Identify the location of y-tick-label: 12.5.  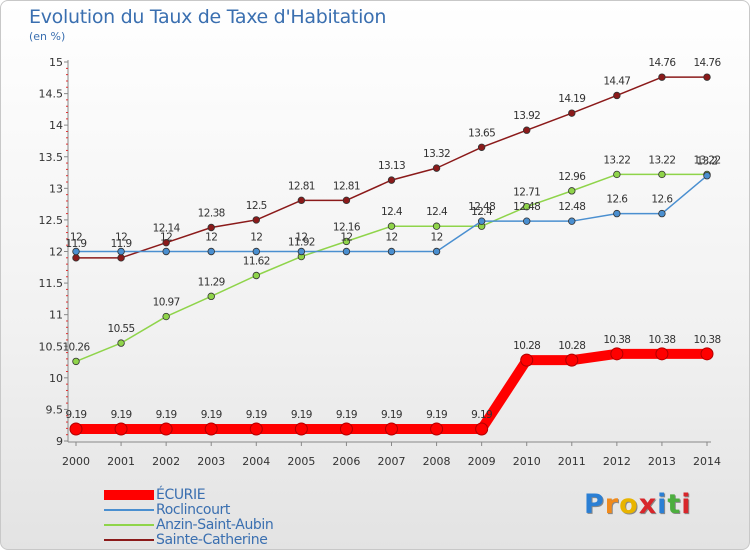
(51, 220).